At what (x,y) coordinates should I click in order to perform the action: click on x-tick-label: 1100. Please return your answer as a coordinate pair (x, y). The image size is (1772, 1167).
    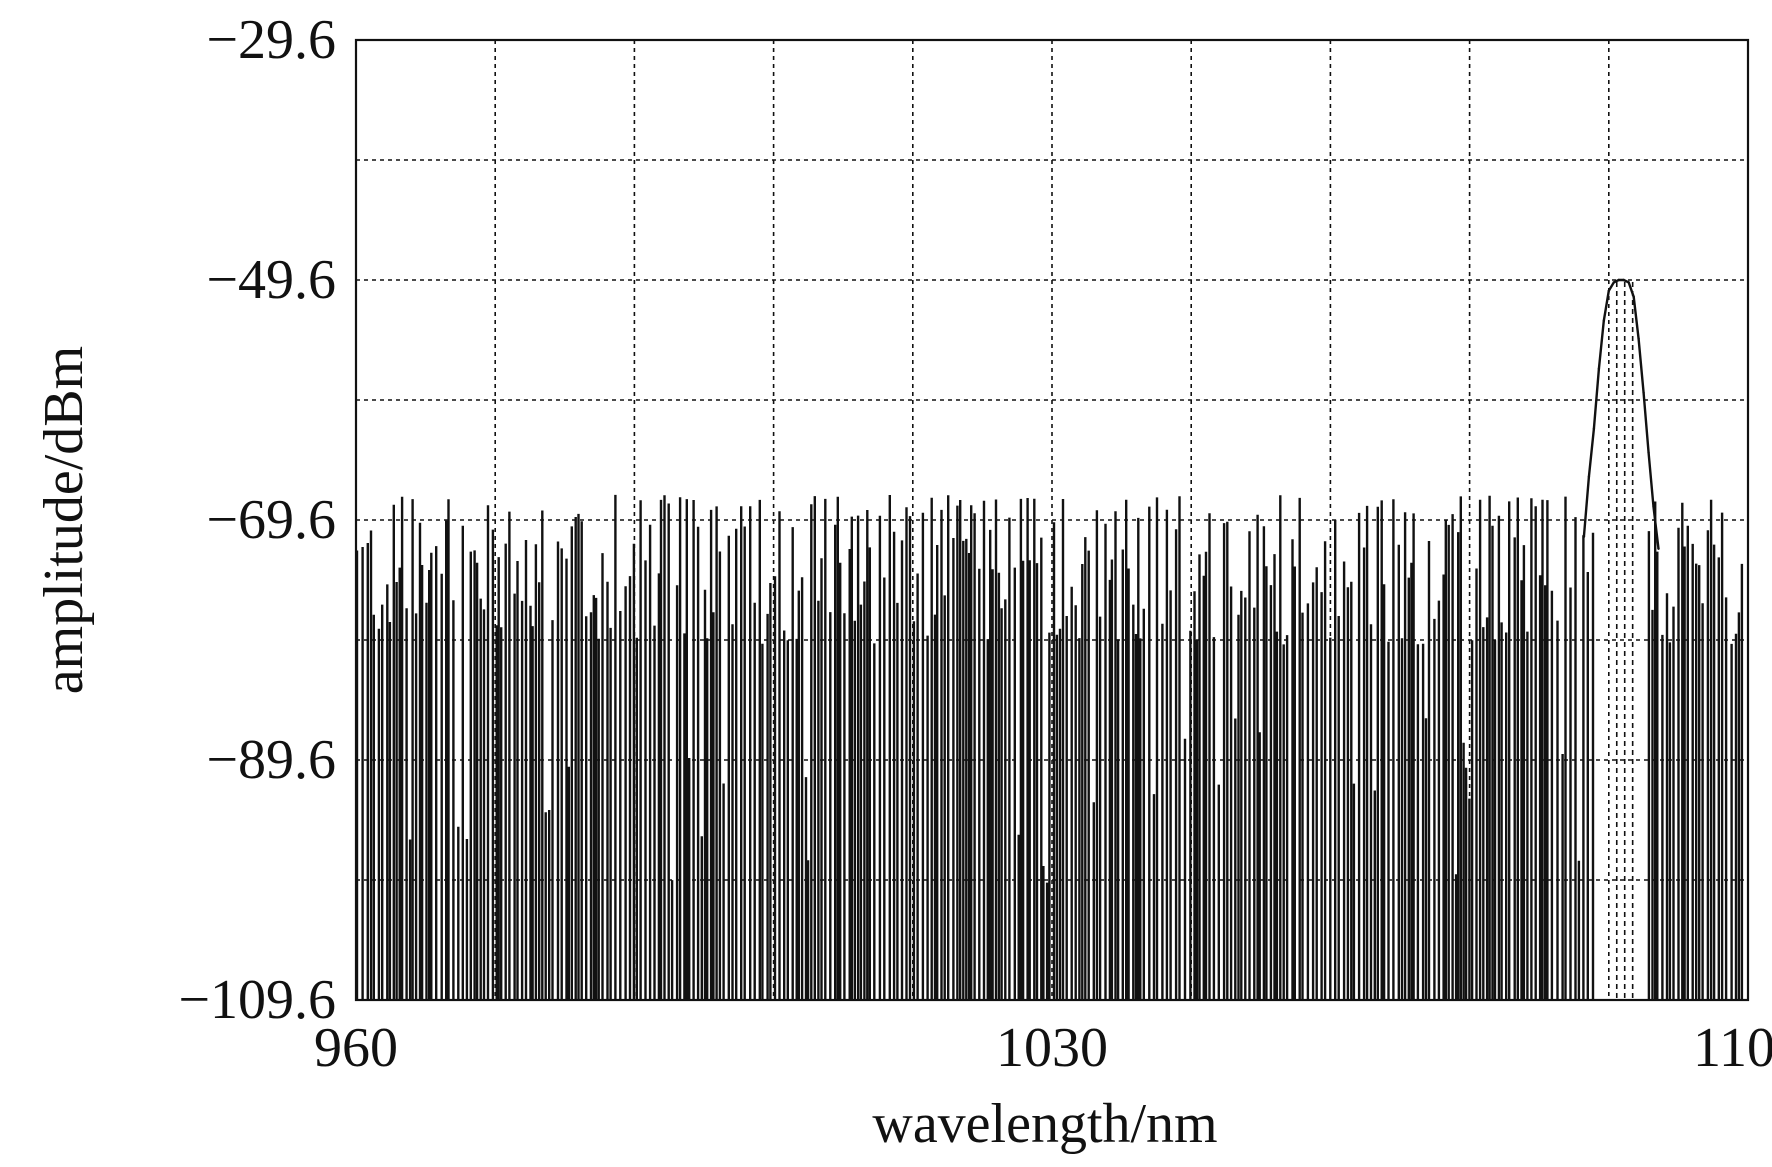
    Looking at the image, I should click on (1732, 1048).